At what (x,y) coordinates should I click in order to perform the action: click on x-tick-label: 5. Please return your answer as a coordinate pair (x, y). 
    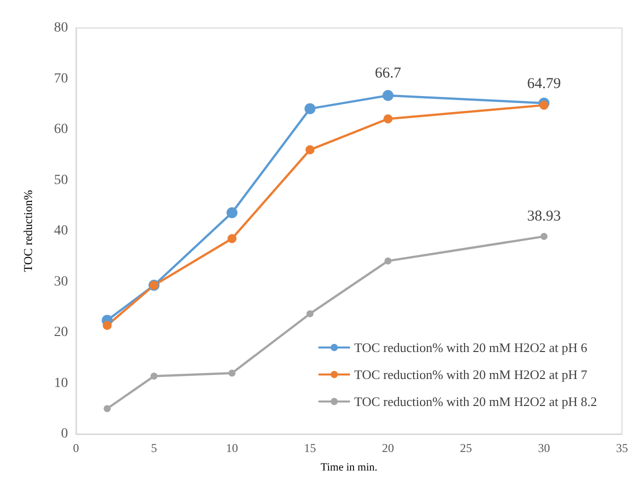
    Looking at the image, I should click on (154, 448).